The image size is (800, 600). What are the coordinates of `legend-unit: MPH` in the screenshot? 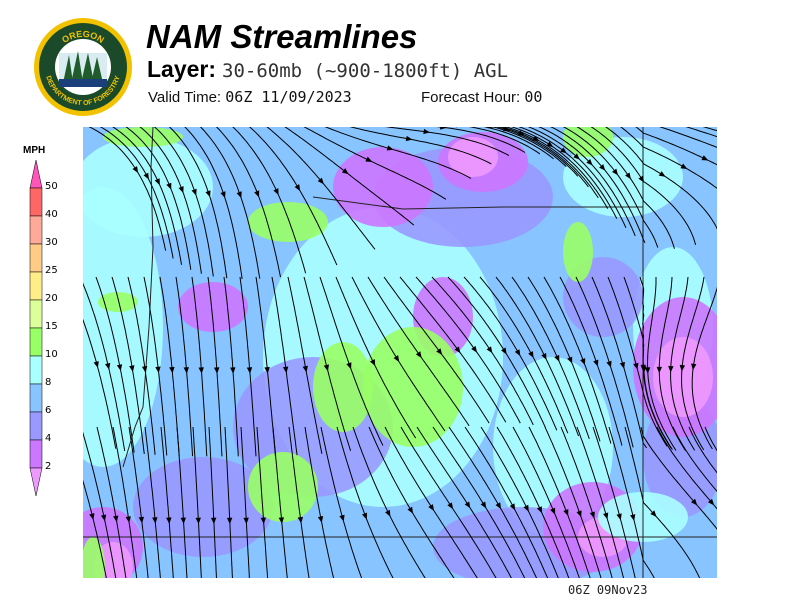 It's located at (34, 150).